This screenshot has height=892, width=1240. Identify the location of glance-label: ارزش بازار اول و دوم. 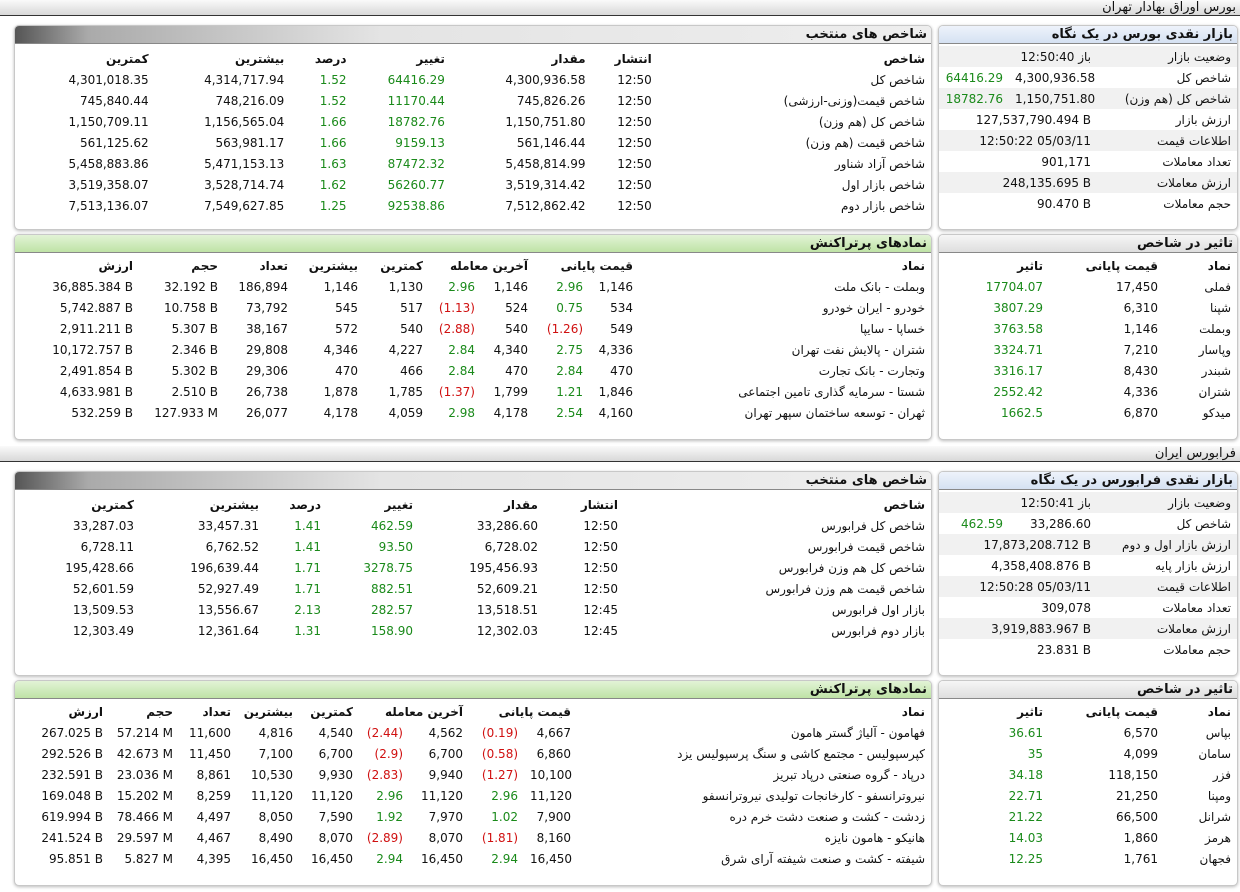
(1168, 544).